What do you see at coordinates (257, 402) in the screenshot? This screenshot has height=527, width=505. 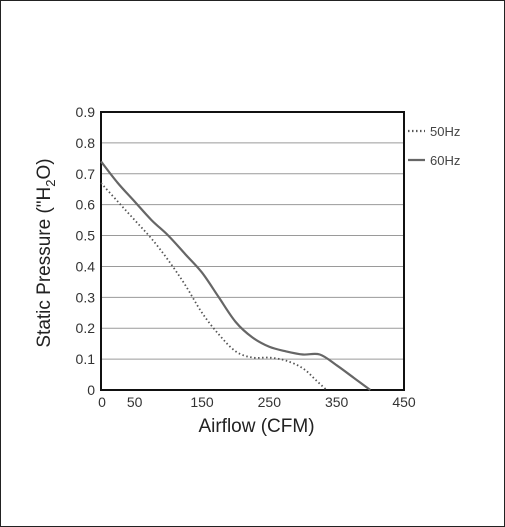 I see `x-axis-ticks: 0 50 150 250 350 450` at bounding box center [257, 402].